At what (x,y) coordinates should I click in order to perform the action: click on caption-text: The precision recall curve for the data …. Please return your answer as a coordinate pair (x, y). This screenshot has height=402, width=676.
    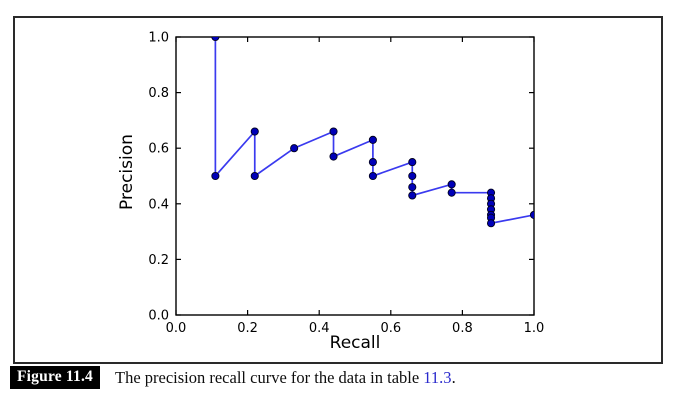
    Looking at the image, I should click on (285, 378).